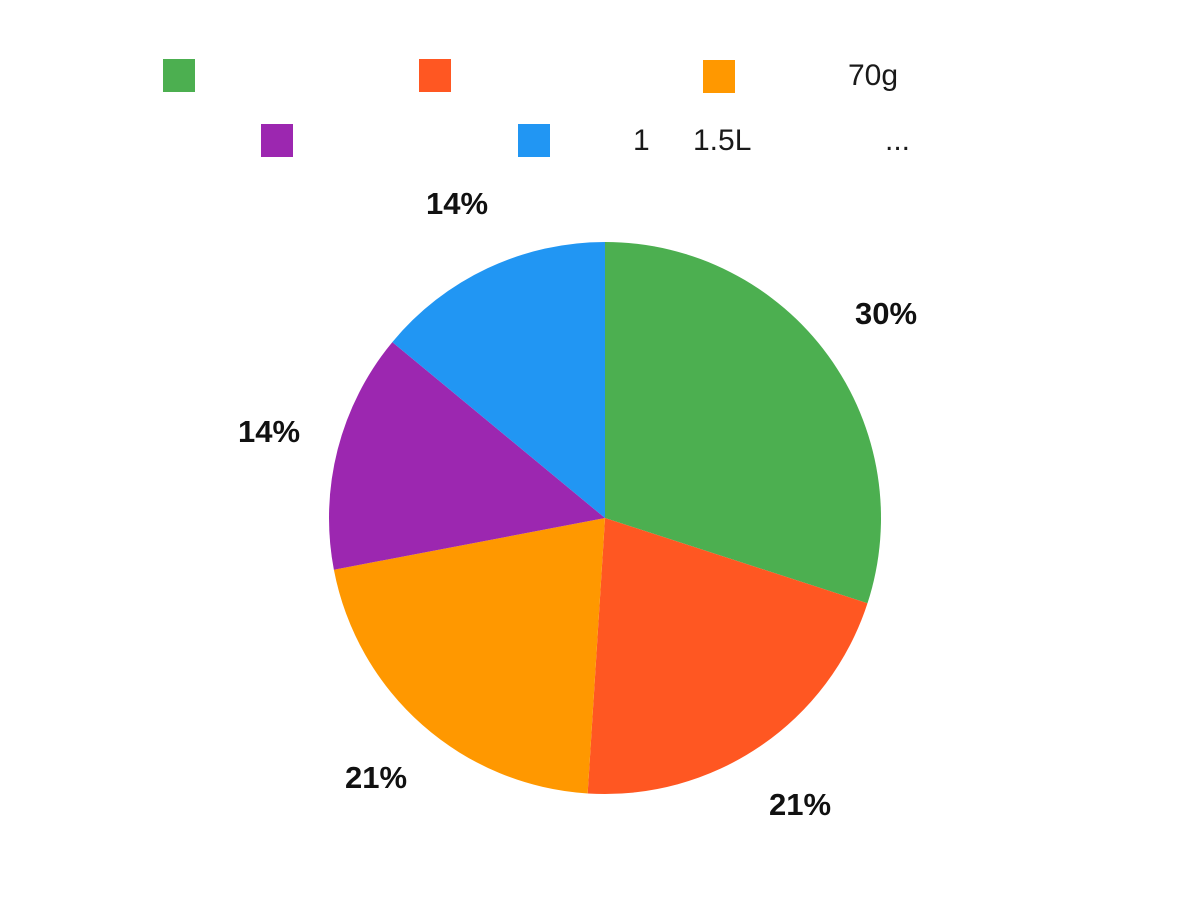  What do you see at coordinates (722, 140) in the screenshot?
I see `legend-label-1-5l: 1.5L` at bounding box center [722, 140].